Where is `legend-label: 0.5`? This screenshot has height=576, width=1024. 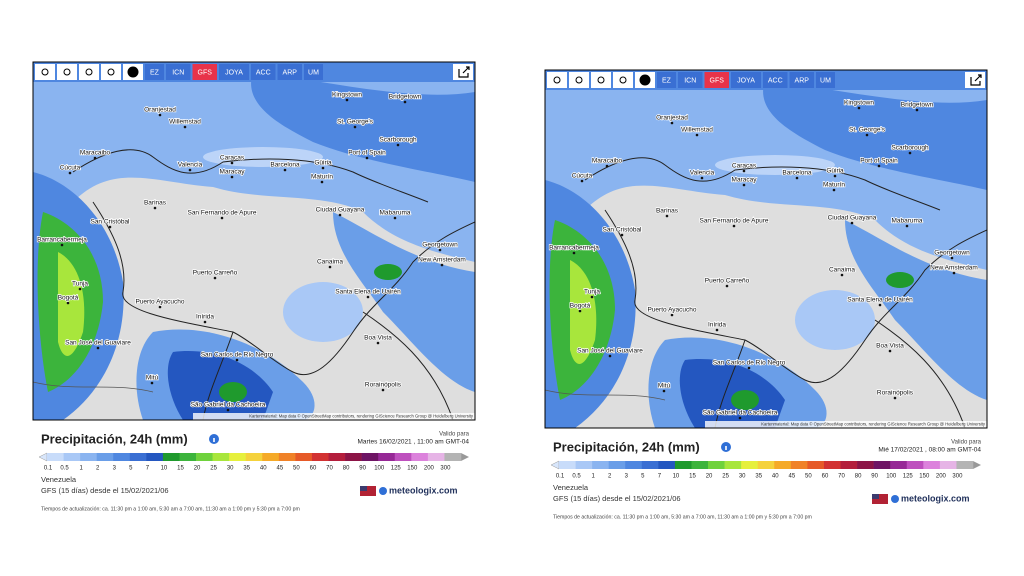
legend-label: 0.5 is located at coordinates (576, 477).